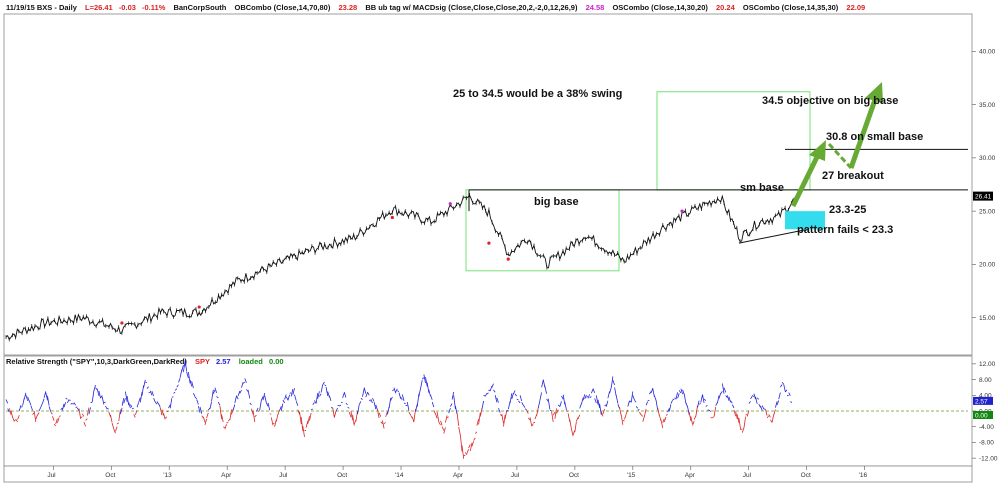 This screenshot has width=1001, height=486. What do you see at coordinates (199, 7) in the screenshot?
I see `header-company: BanCorpSouth` at bounding box center [199, 7].